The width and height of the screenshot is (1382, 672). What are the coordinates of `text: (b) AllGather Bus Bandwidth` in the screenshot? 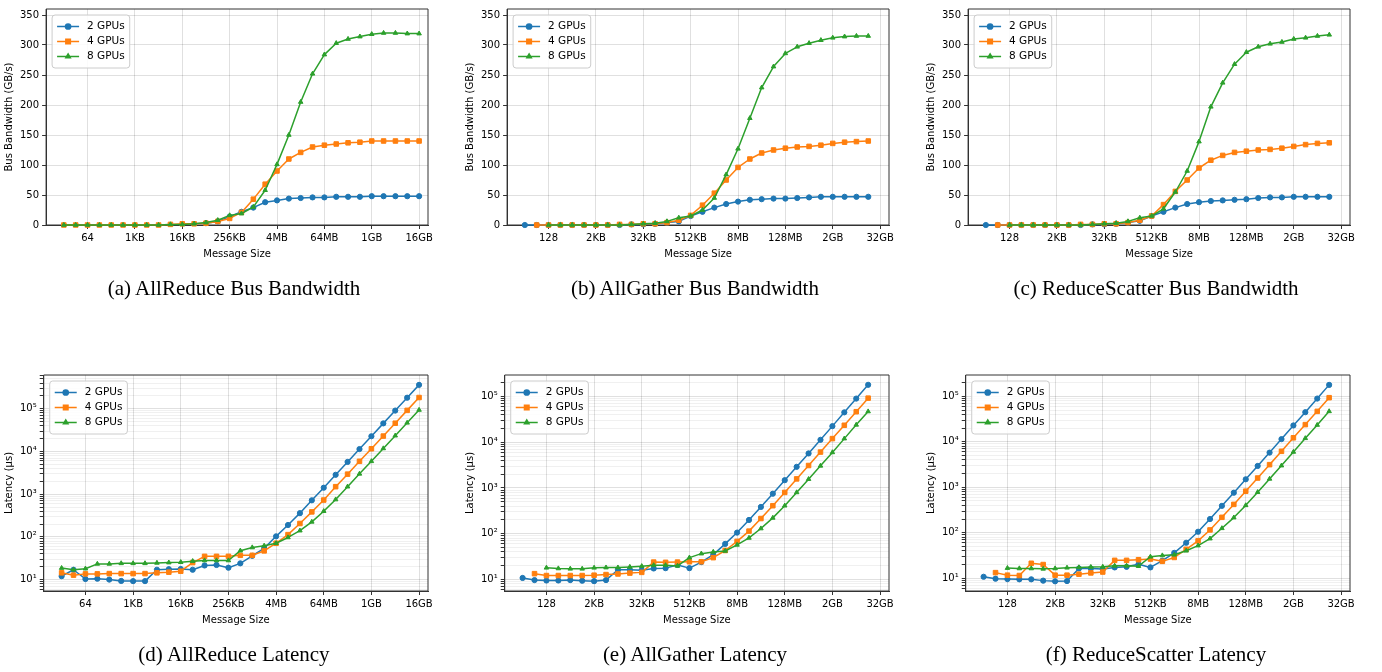 It's located at (695, 288).